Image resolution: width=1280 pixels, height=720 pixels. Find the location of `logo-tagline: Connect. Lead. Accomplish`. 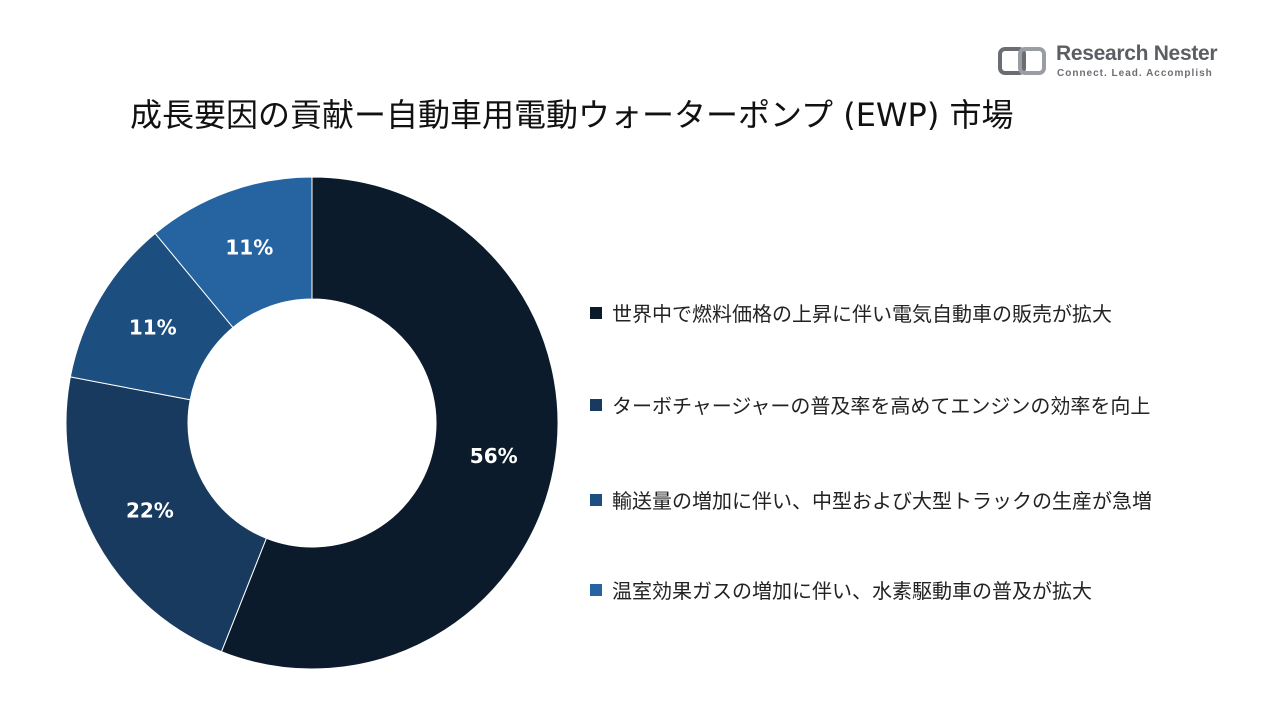

logo-tagline: Connect. Lead. Accomplish is located at coordinates (1135, 73).